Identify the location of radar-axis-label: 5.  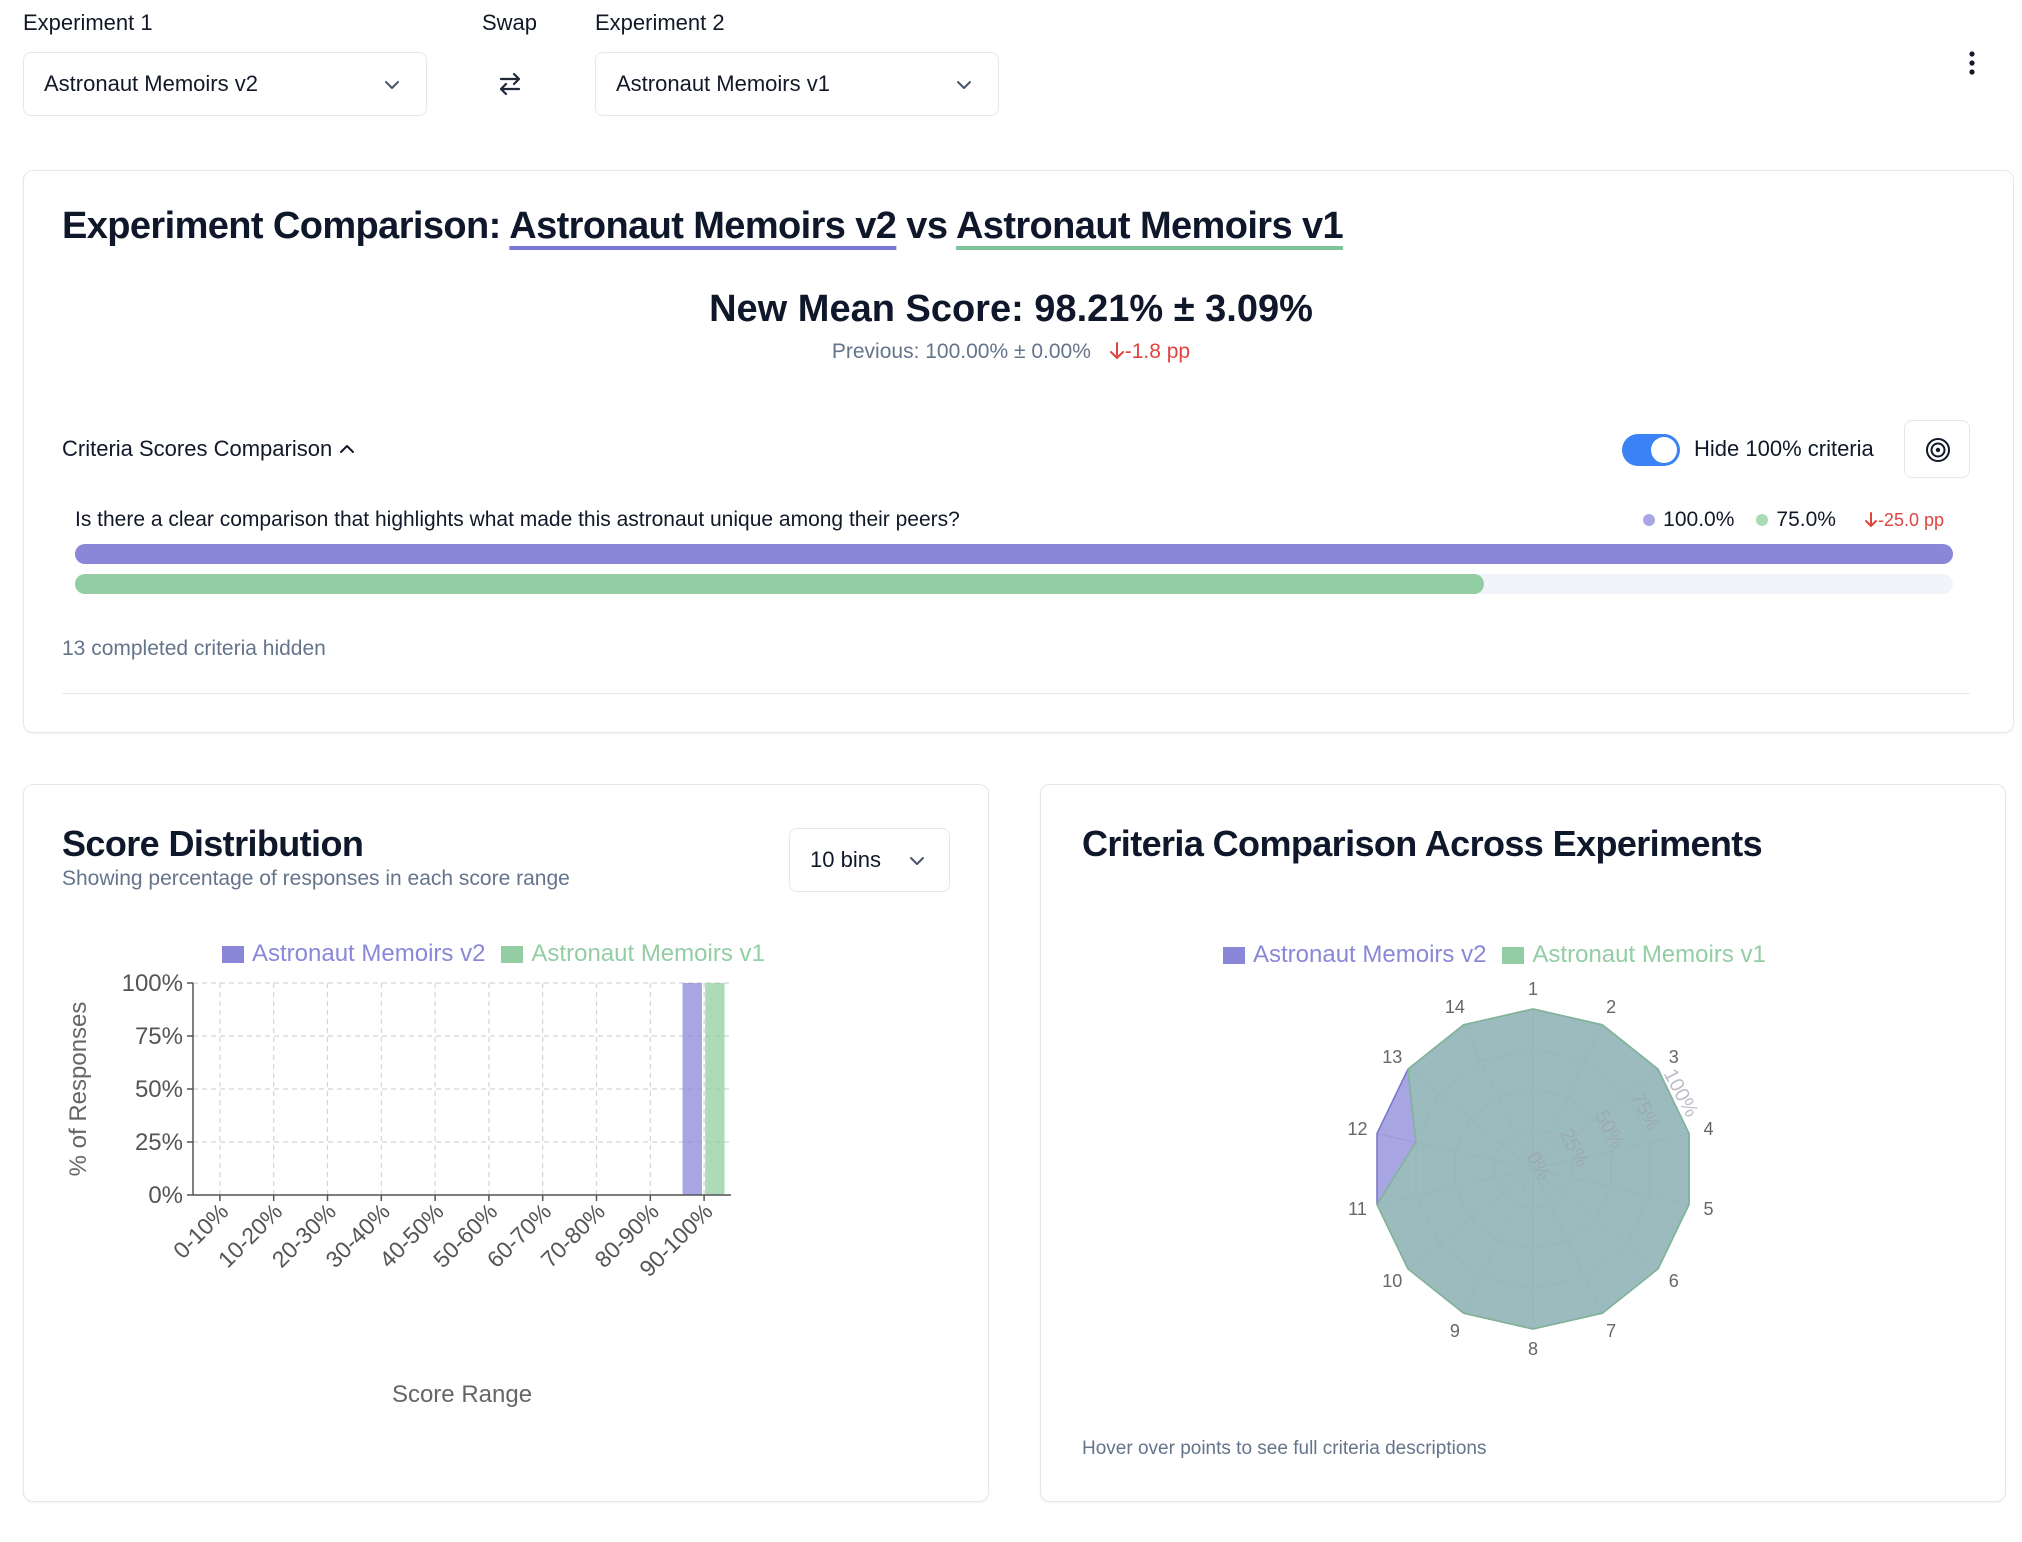
(1708, 1209).